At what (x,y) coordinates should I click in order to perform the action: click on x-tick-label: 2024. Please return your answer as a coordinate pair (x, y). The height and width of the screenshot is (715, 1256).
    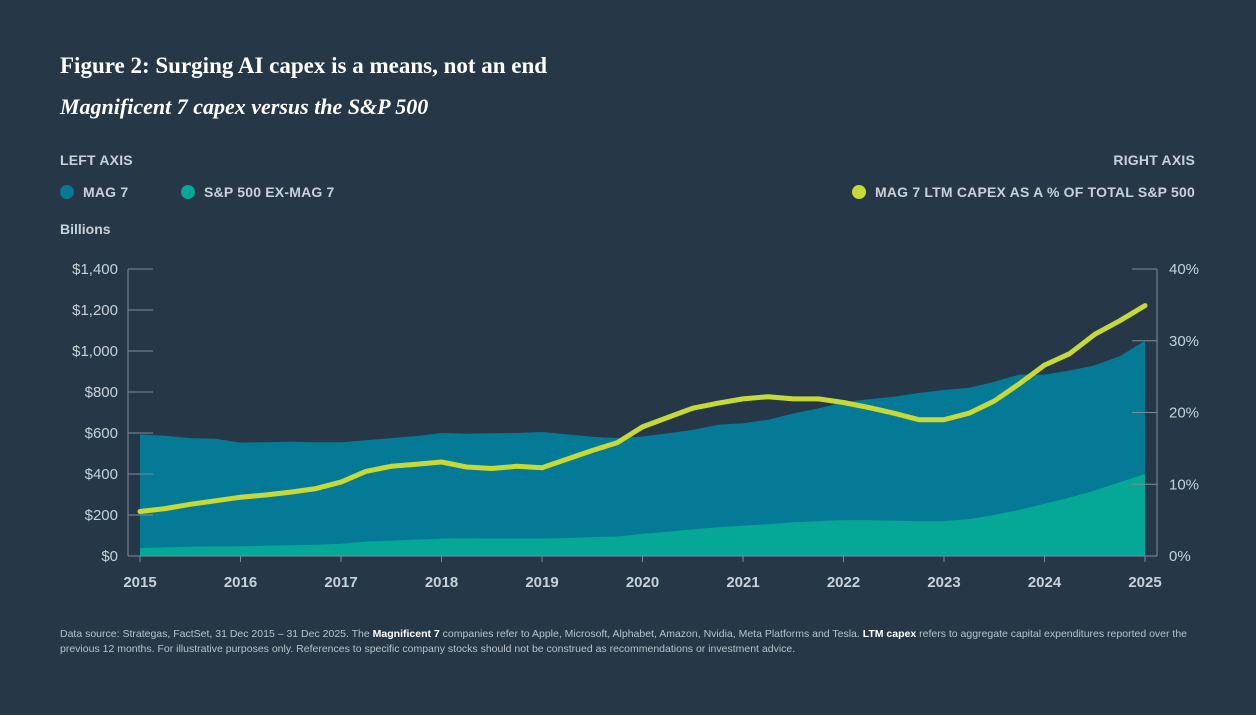
    Looking at the image, I should click on (1045, 582).